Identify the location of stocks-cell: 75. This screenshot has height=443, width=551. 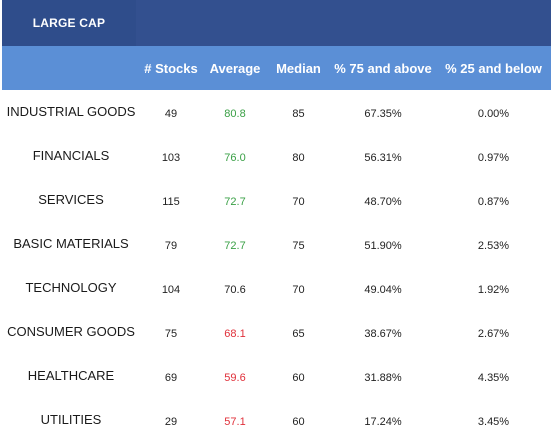
(171, 334).